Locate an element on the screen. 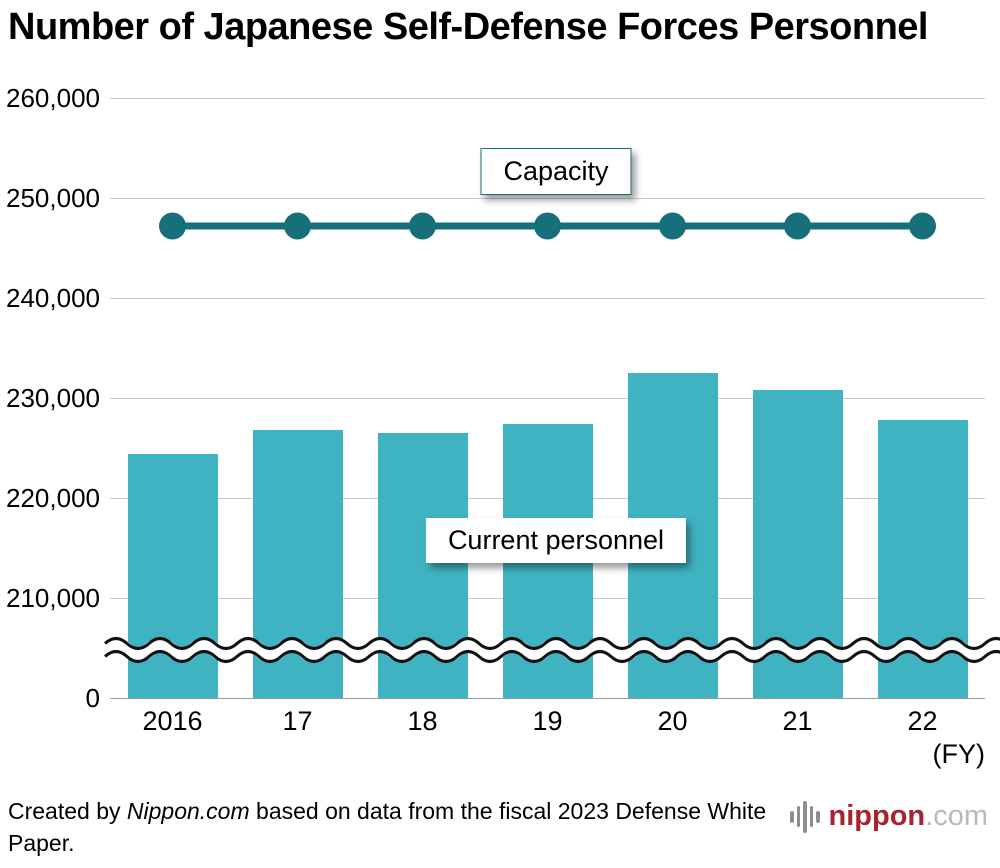  capacity-line-layer is located at coordinates (547, 226).